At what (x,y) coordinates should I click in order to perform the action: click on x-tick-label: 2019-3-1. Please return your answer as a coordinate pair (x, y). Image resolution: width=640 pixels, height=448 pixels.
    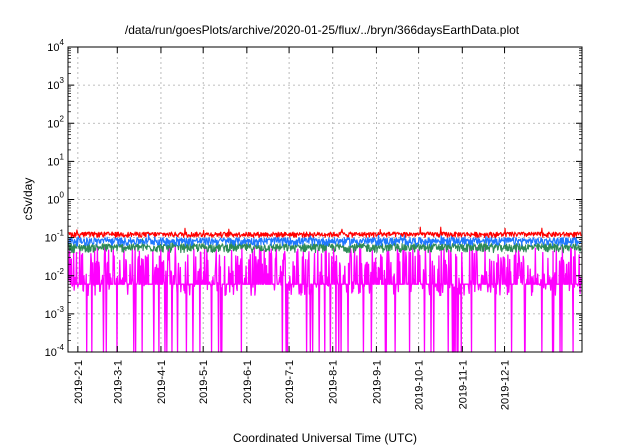
    Looking at the image, I should click on (118, 382).